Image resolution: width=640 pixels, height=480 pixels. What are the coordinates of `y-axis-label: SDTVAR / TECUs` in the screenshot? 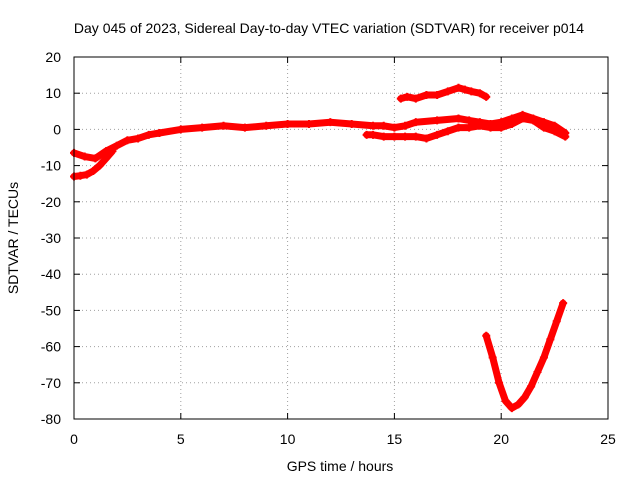 It's located at (13, 238).